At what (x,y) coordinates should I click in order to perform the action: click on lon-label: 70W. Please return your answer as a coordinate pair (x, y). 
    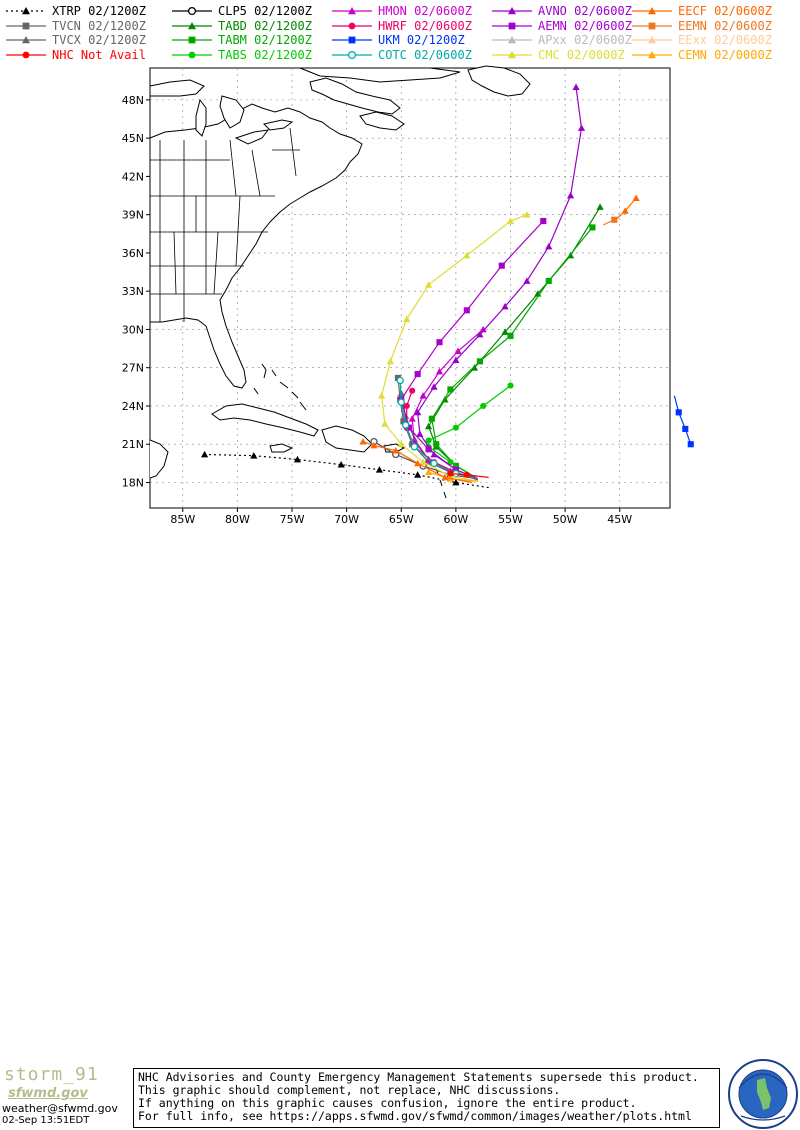
    Looking at the image, I should click on (346, 519).